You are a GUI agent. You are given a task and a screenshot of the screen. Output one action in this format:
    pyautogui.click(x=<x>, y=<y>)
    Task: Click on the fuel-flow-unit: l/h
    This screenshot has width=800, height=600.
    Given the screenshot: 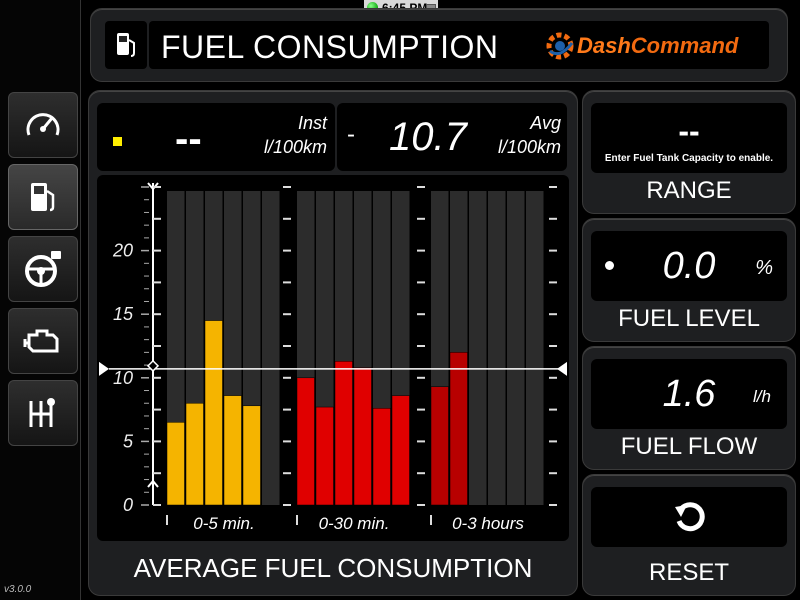 What is the action you would take?
    pyautogui.click(x=762, y=396)
    